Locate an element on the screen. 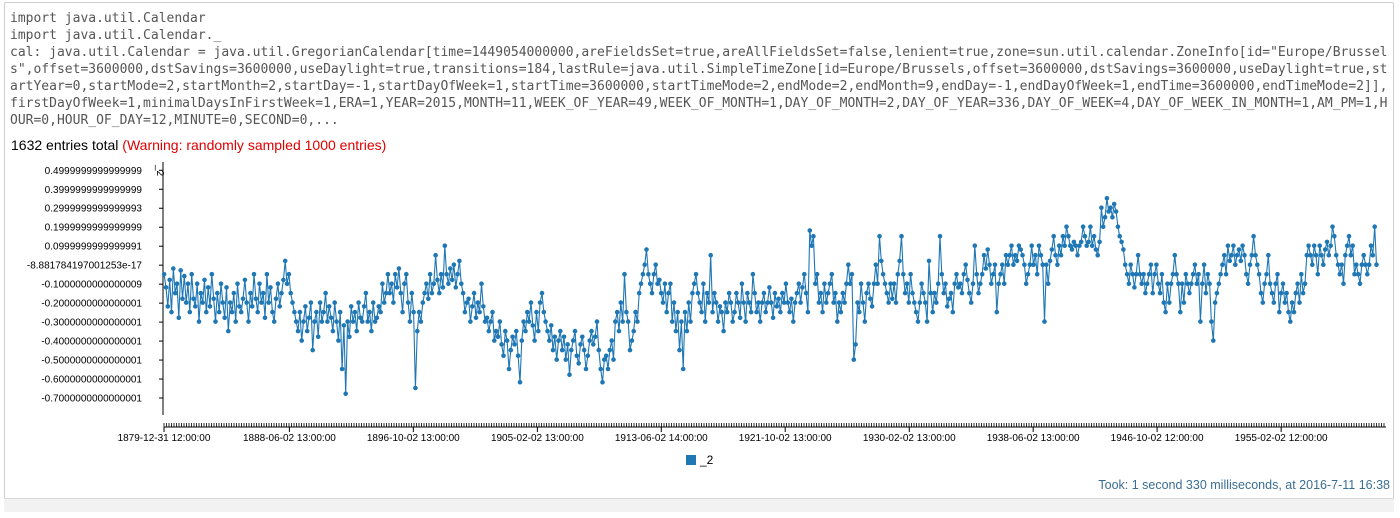  x-tick-label: 1921-10-02 13:00:00 is located at coordinates (785, 438).